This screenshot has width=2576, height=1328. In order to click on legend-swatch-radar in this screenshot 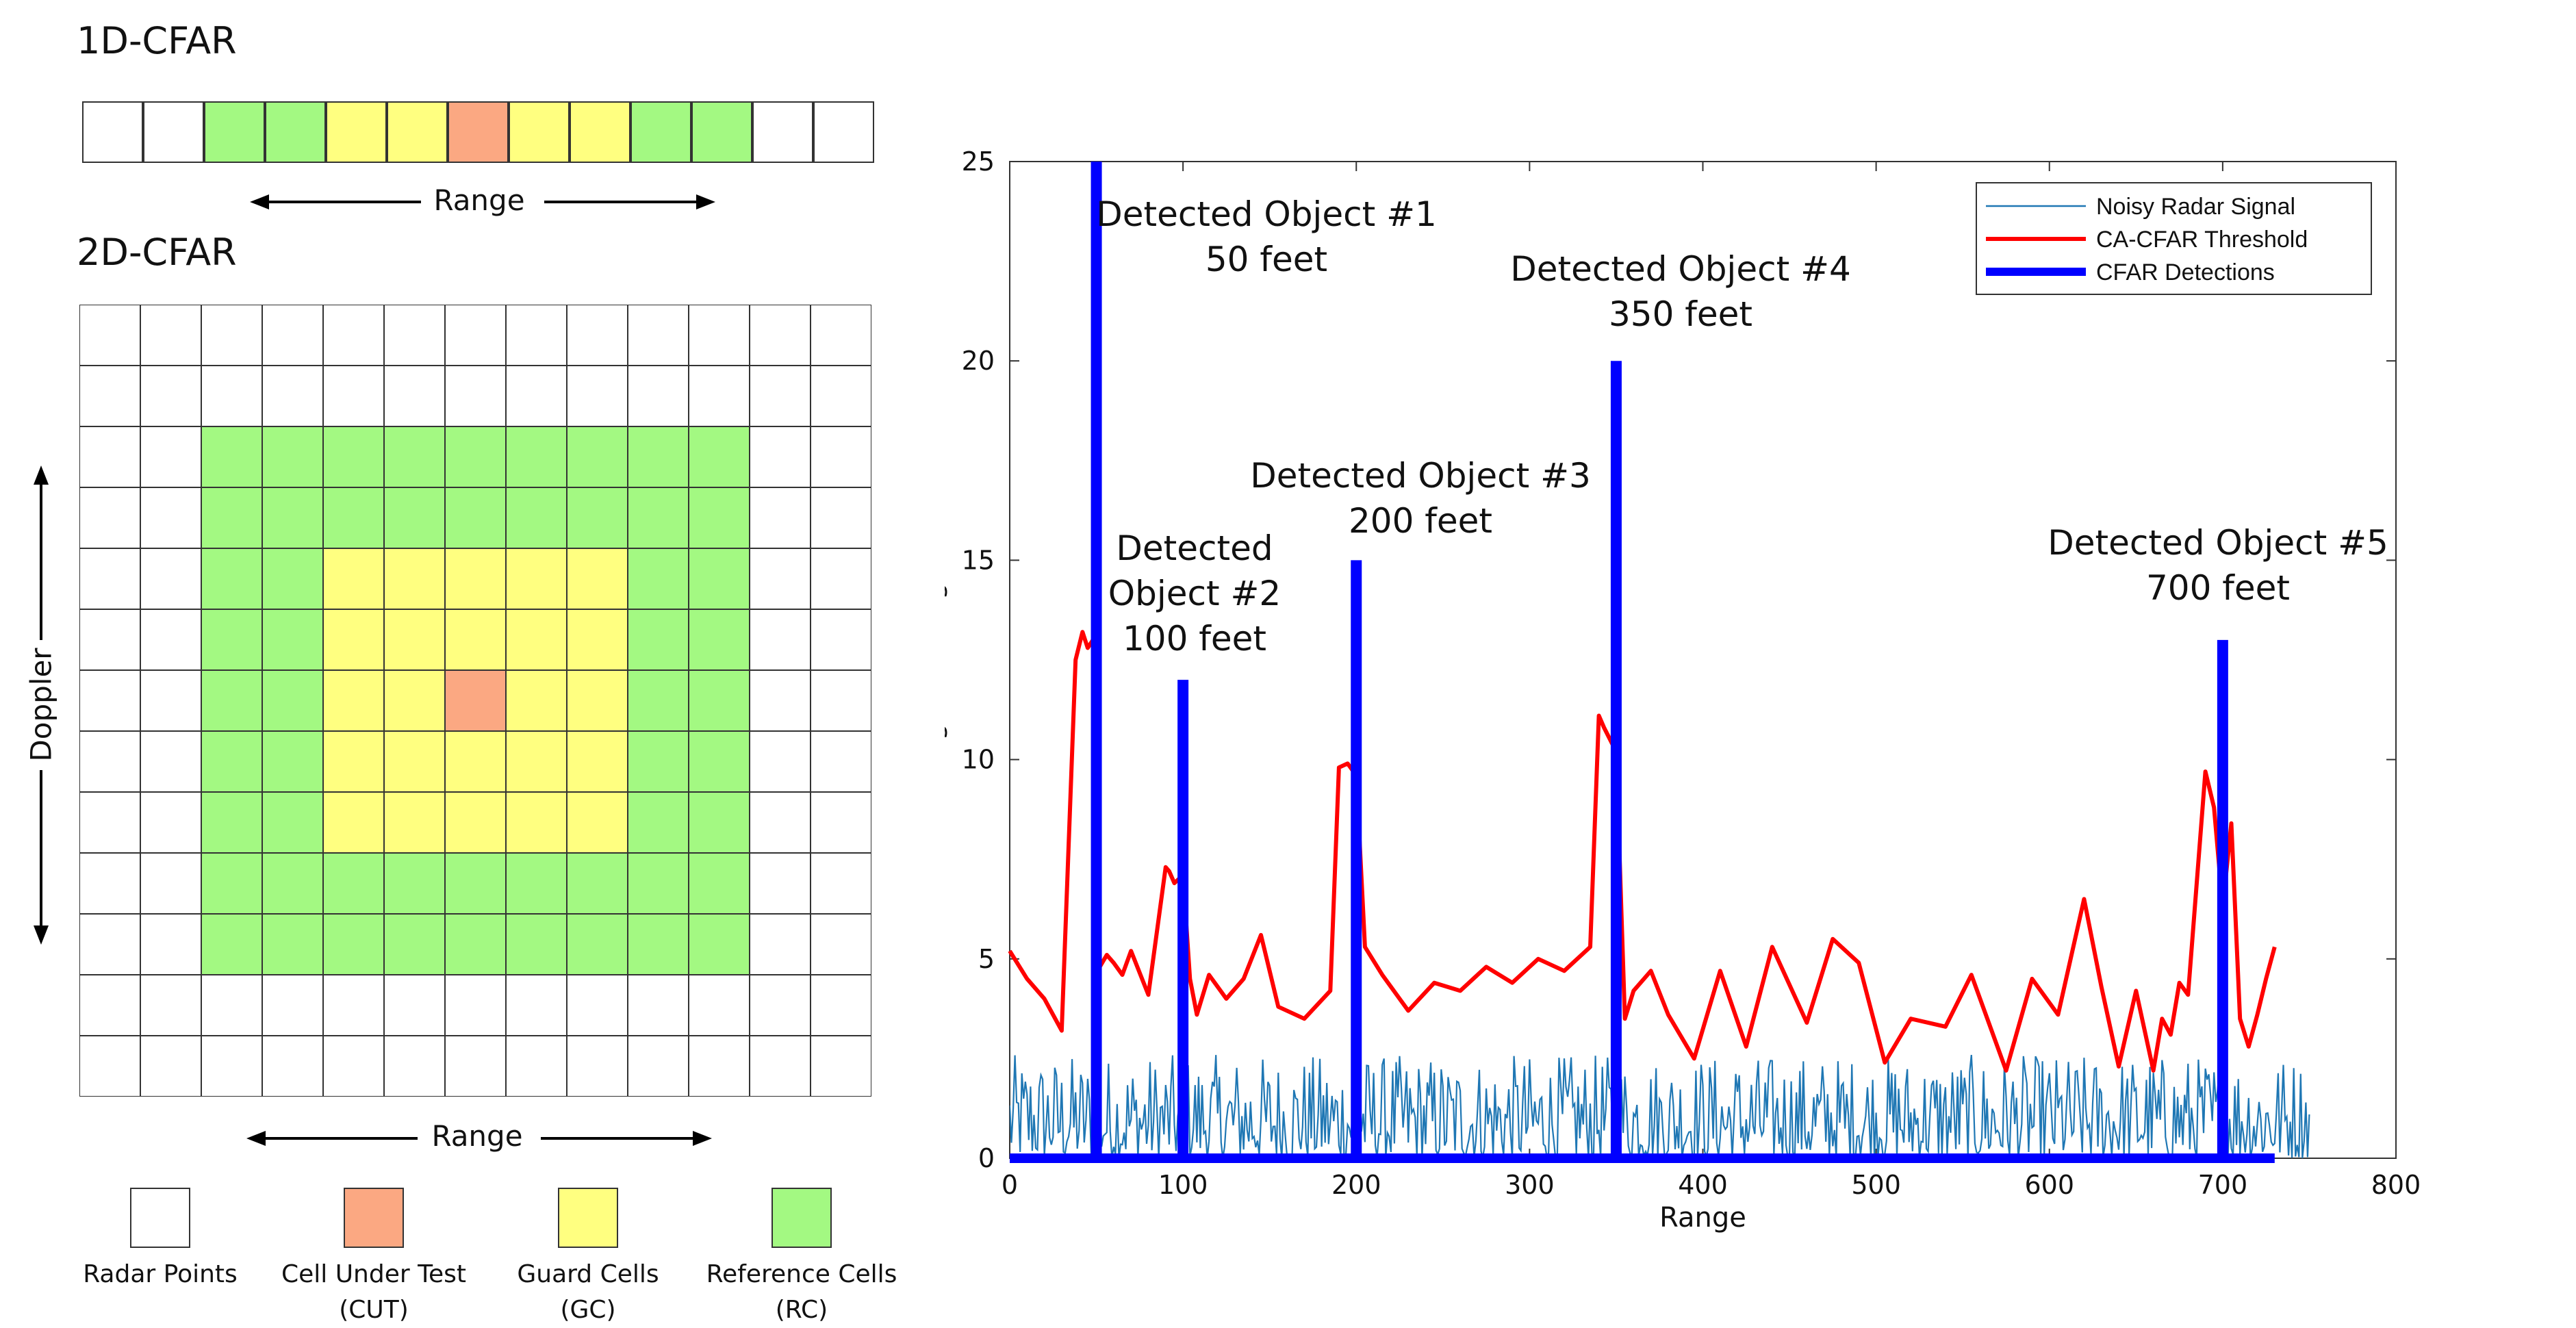, I will do `click(160, 1218)`.